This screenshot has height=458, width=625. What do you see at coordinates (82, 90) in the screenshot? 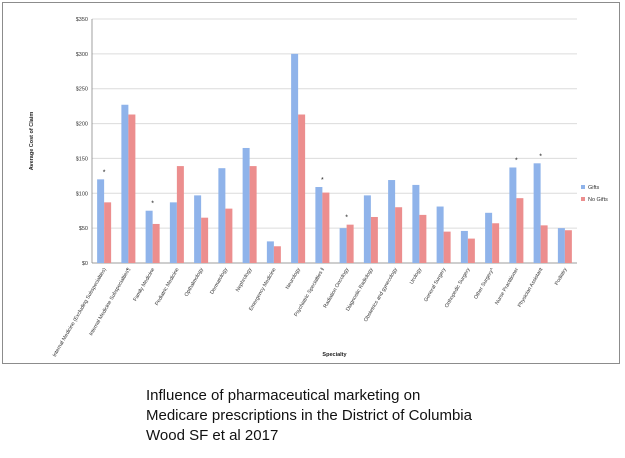
I see `y-tick-label: $250` at bounding box center [82, 90].